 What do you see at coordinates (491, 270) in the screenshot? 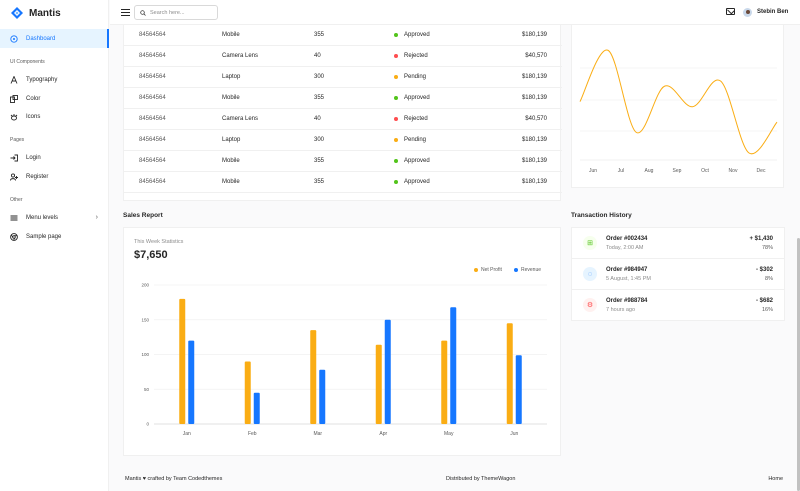
I see `legend-label: Net Profit` at bounding box center [491, 270].